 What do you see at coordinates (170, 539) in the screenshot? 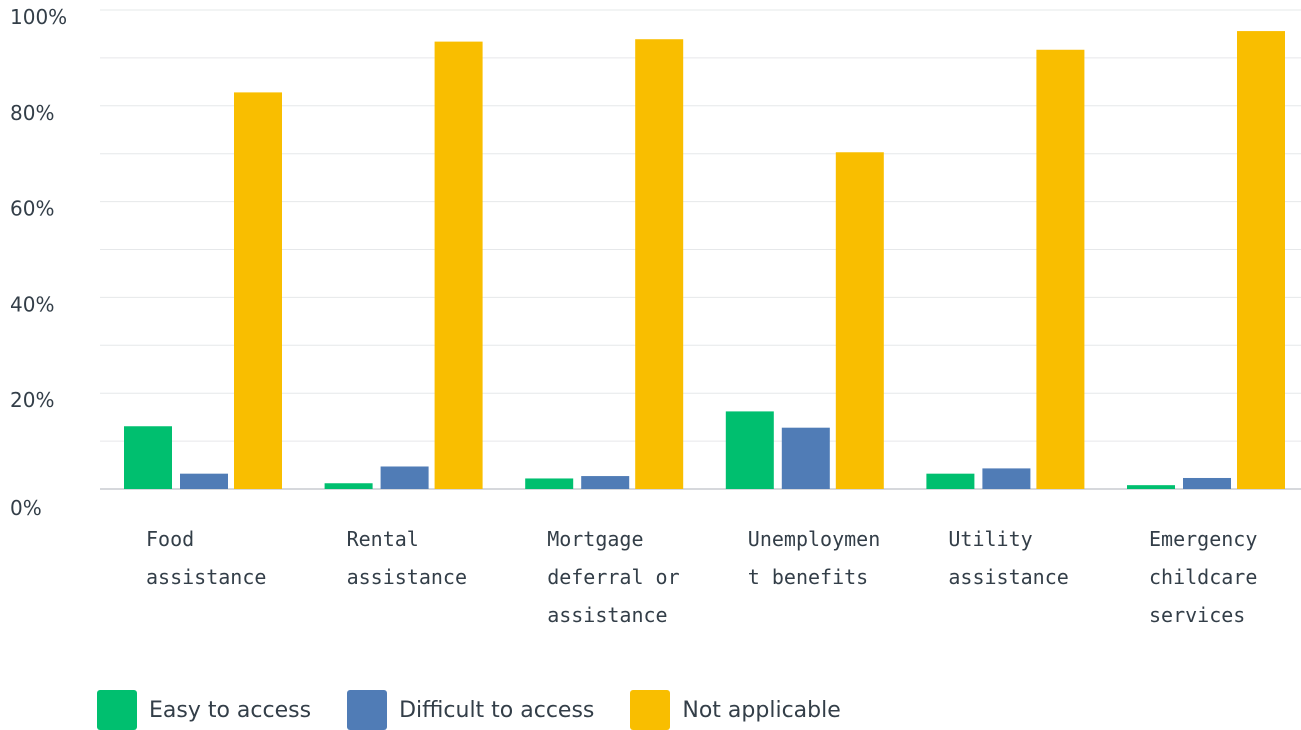
I see `category-label: Food` at bounding box center [170, 539].